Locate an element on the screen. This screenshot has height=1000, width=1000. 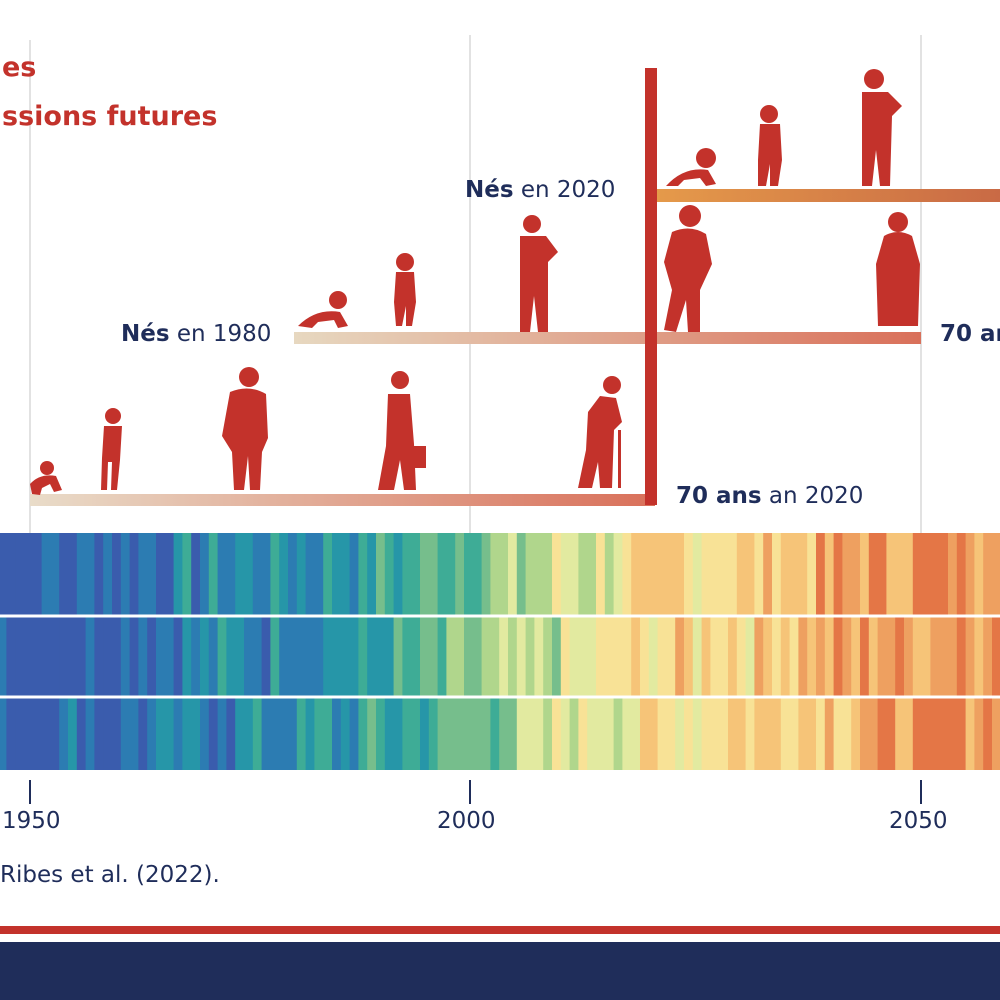
axis-tick-label-2050: 2050 is located at coordinates (918, 821).